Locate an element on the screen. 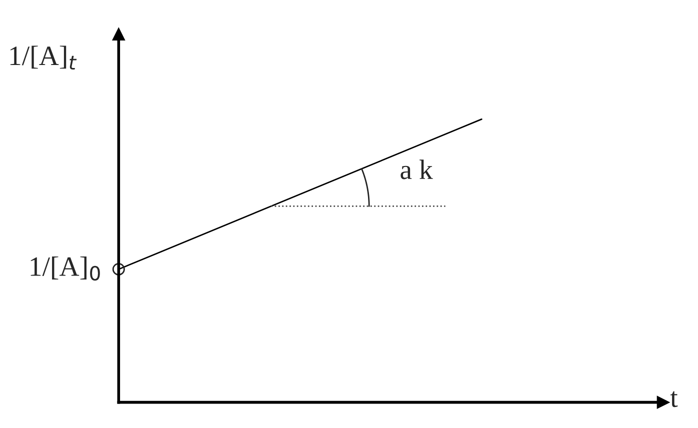 The width and height of the screenshot is (698, 428). text: 1/[A]$_{0}$ is located at coordinates (65, 268).